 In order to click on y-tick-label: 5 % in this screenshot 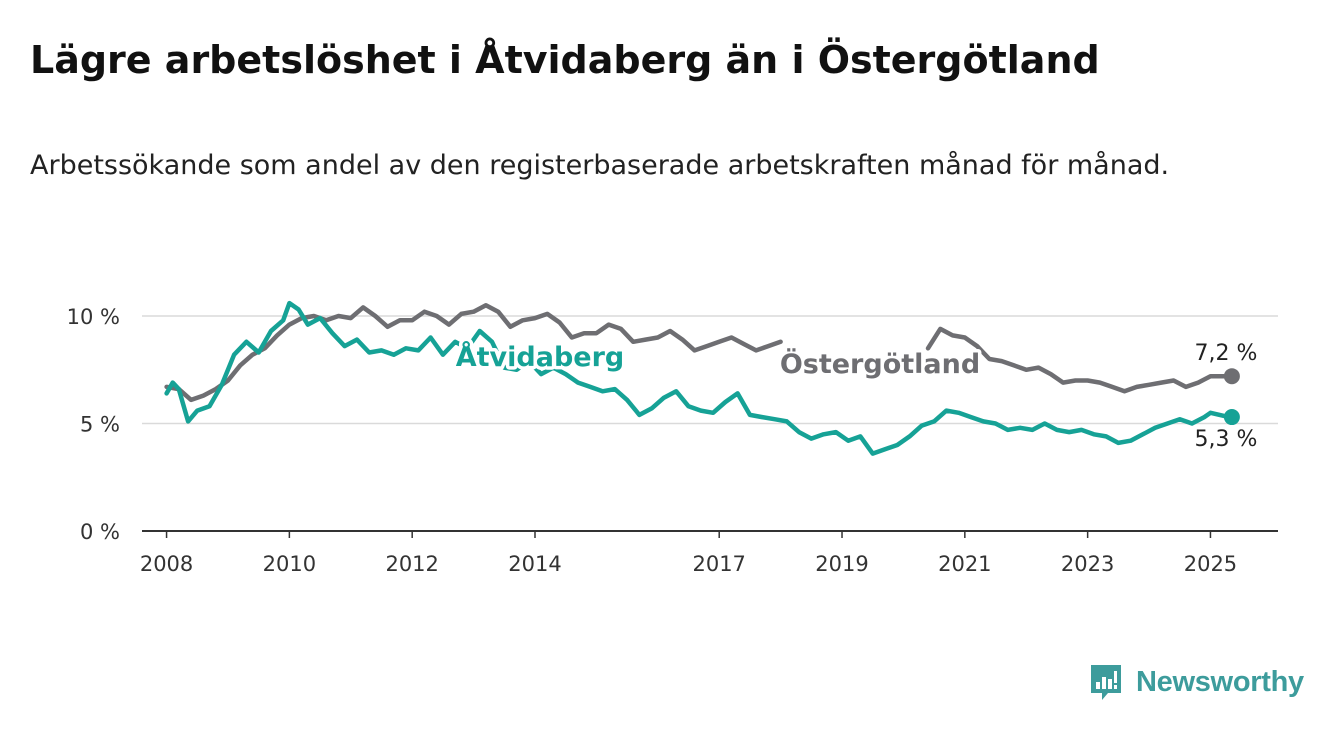, I will do `click(100, 425)`.